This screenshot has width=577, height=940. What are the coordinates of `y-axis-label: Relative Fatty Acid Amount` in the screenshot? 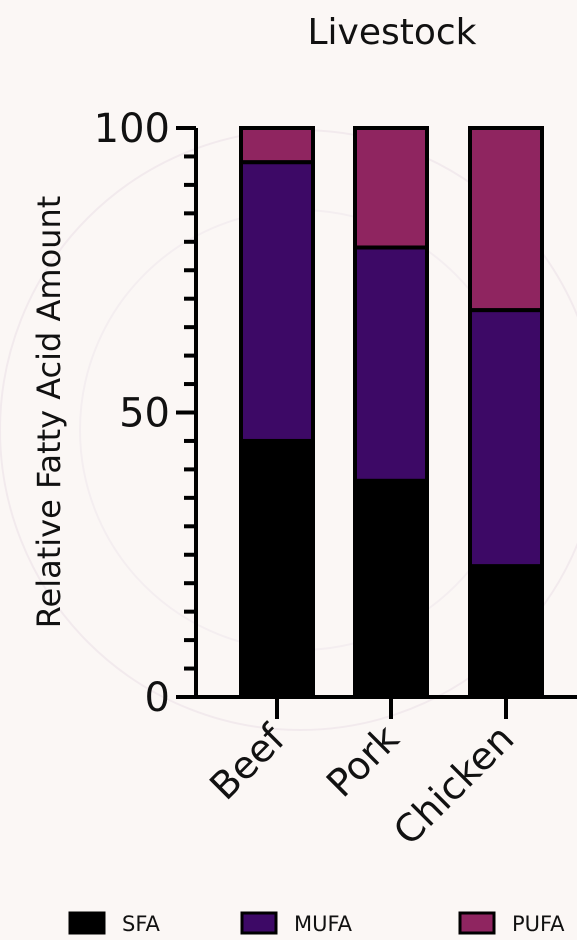 It's located at (49, 412).